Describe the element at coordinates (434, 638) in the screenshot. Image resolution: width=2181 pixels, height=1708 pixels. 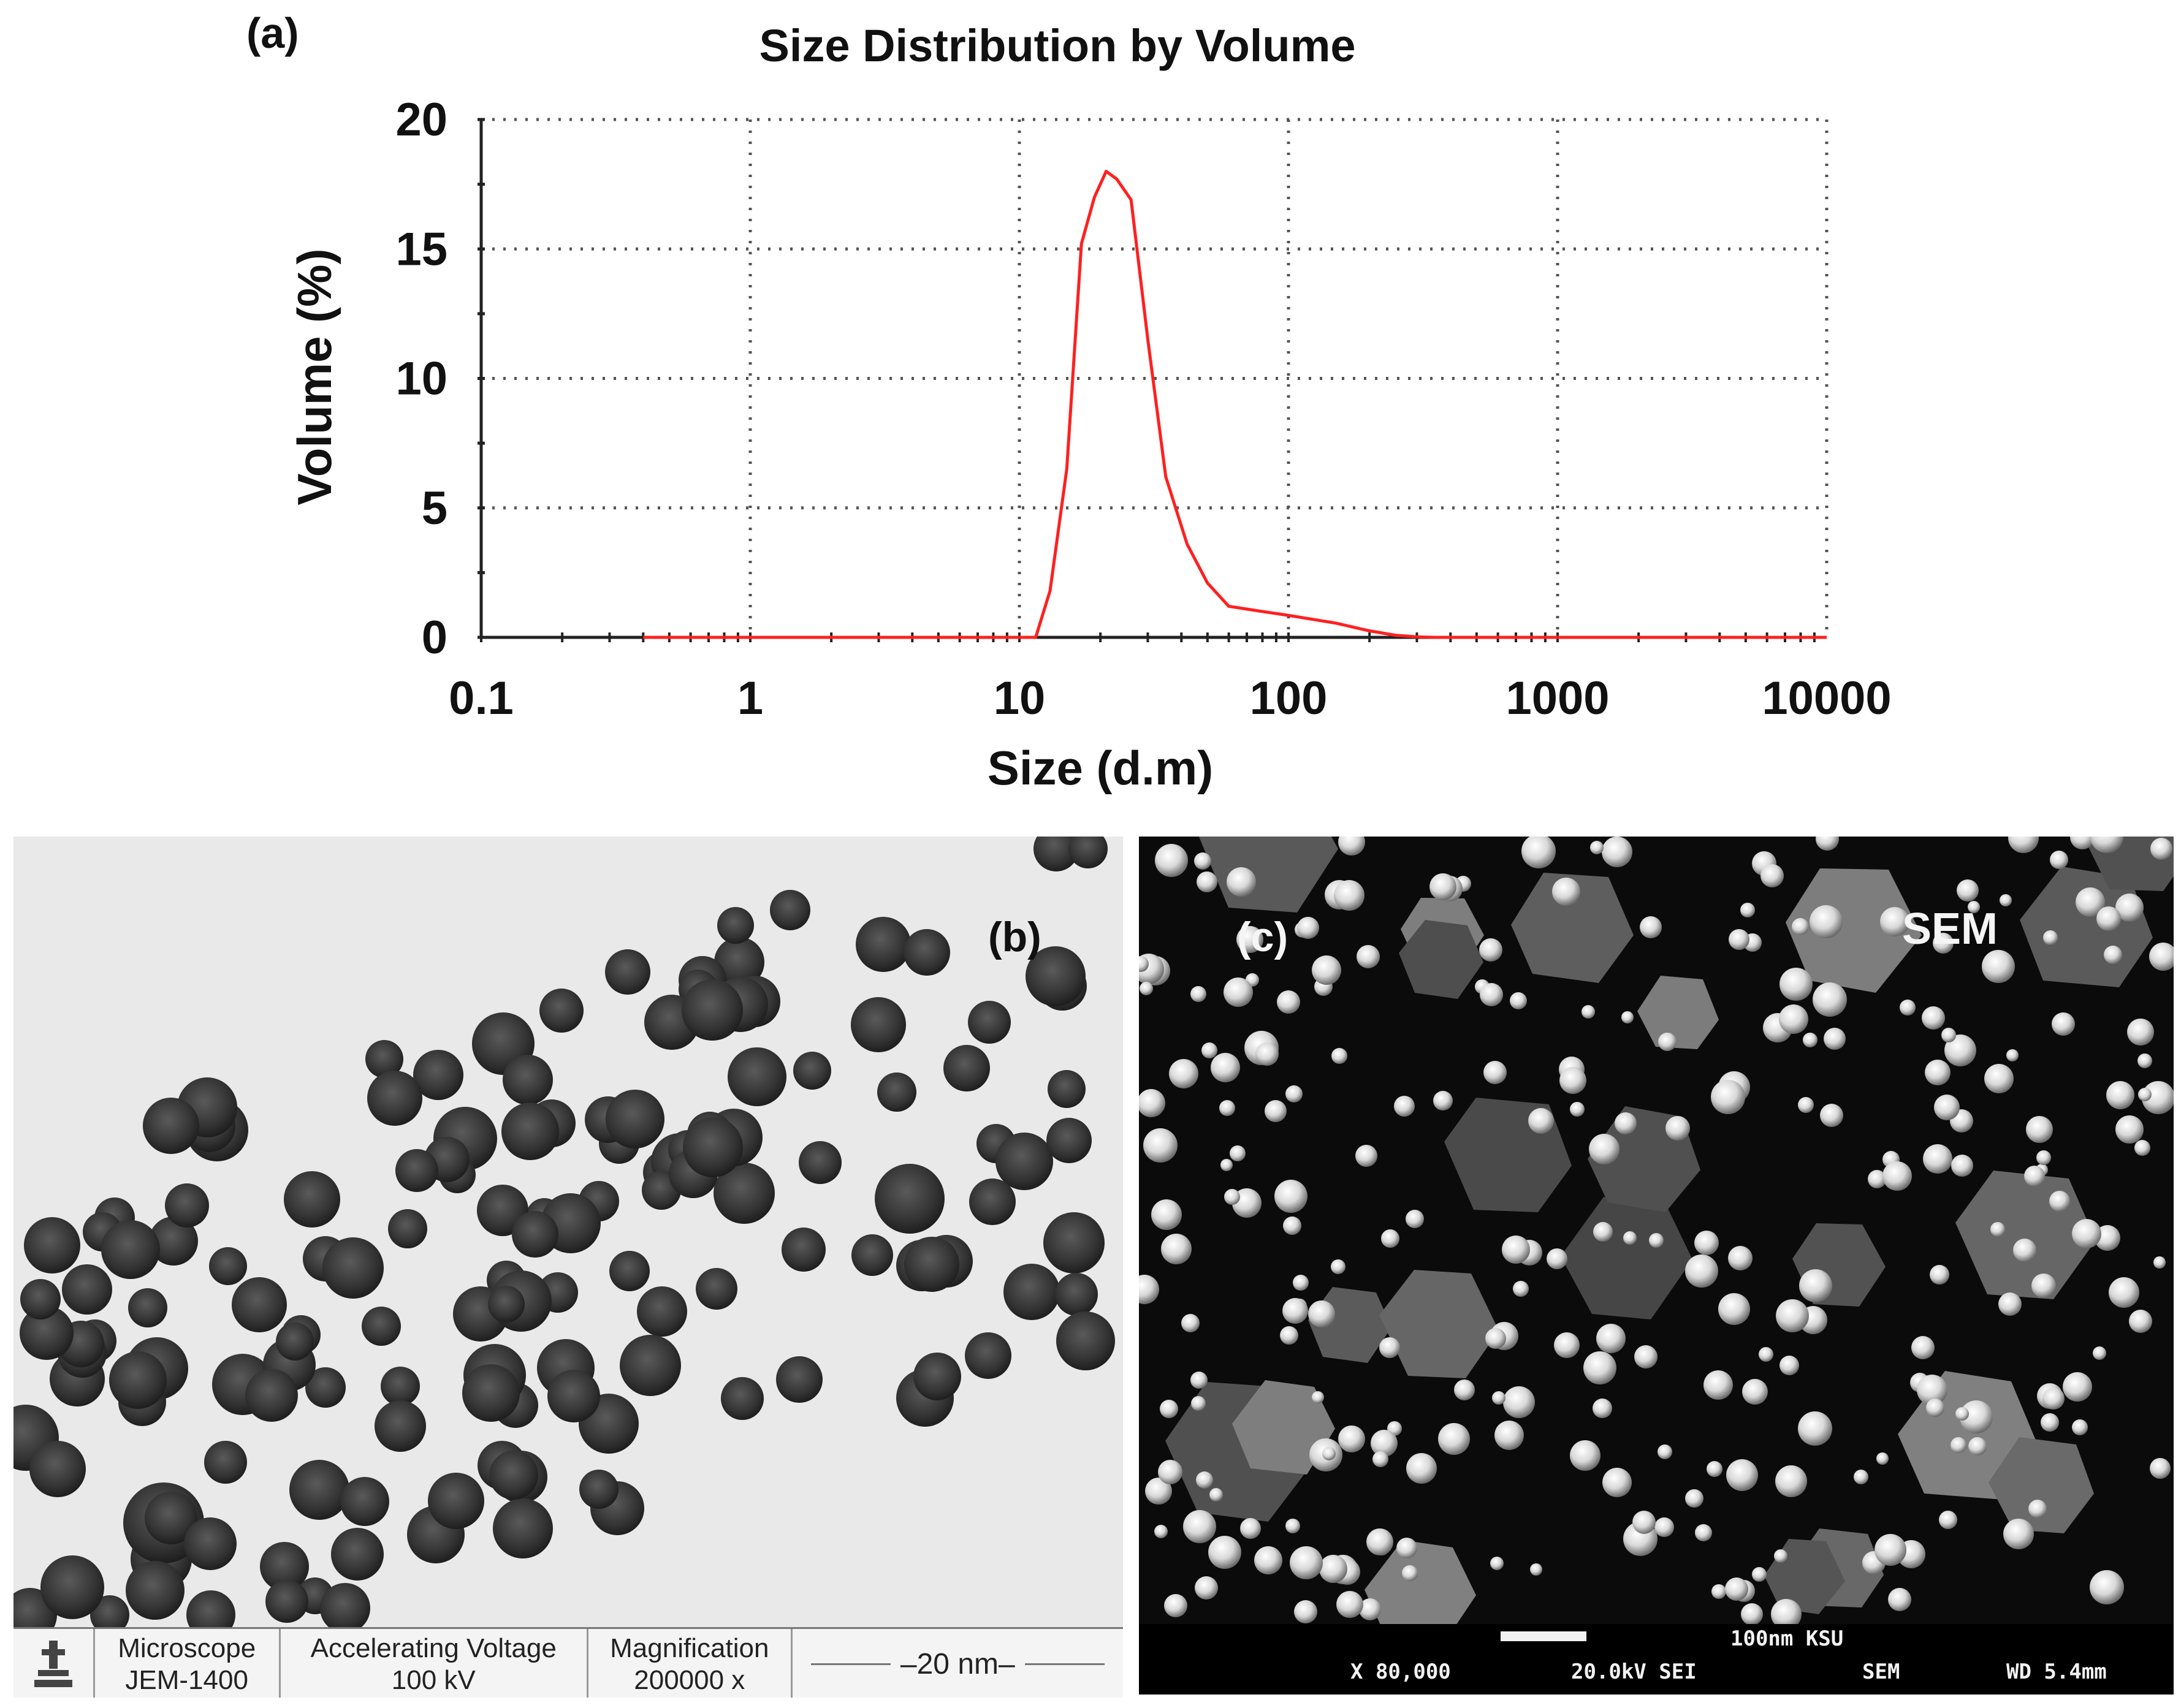
I see `y-tick-label-0: 0` at that location.